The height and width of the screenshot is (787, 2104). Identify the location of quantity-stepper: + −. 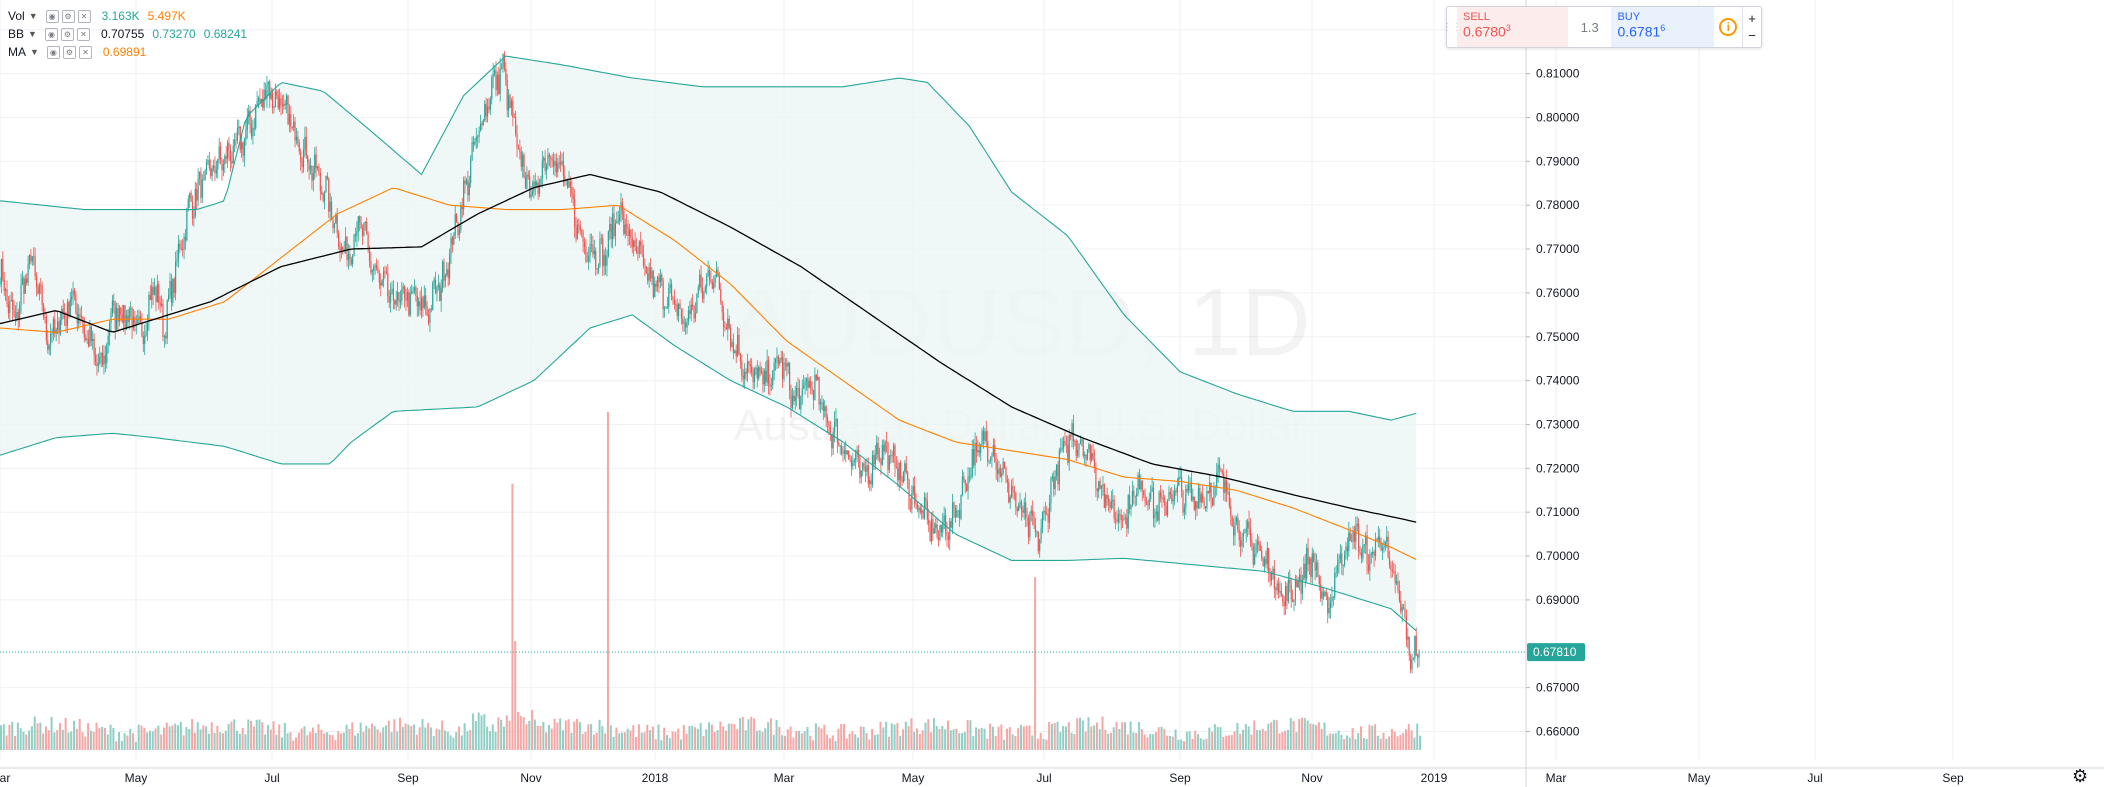
(1751, 27).